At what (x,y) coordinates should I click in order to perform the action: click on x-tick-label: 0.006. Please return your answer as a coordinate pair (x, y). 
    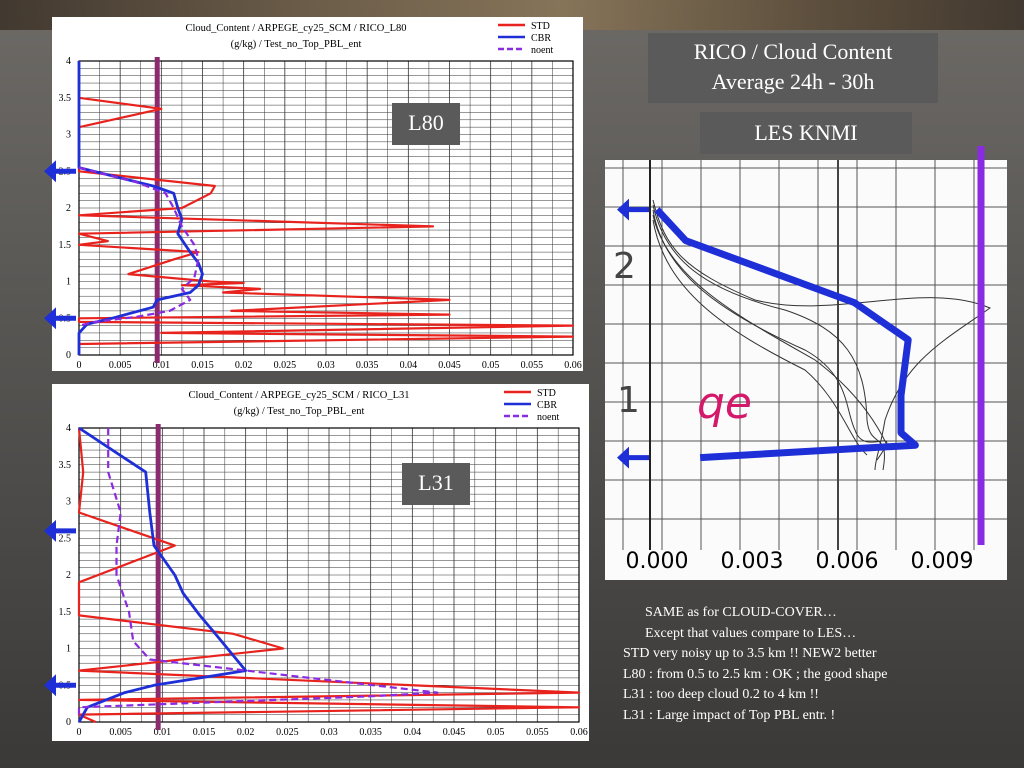
    Looking at the image, I should click on (847, 561).